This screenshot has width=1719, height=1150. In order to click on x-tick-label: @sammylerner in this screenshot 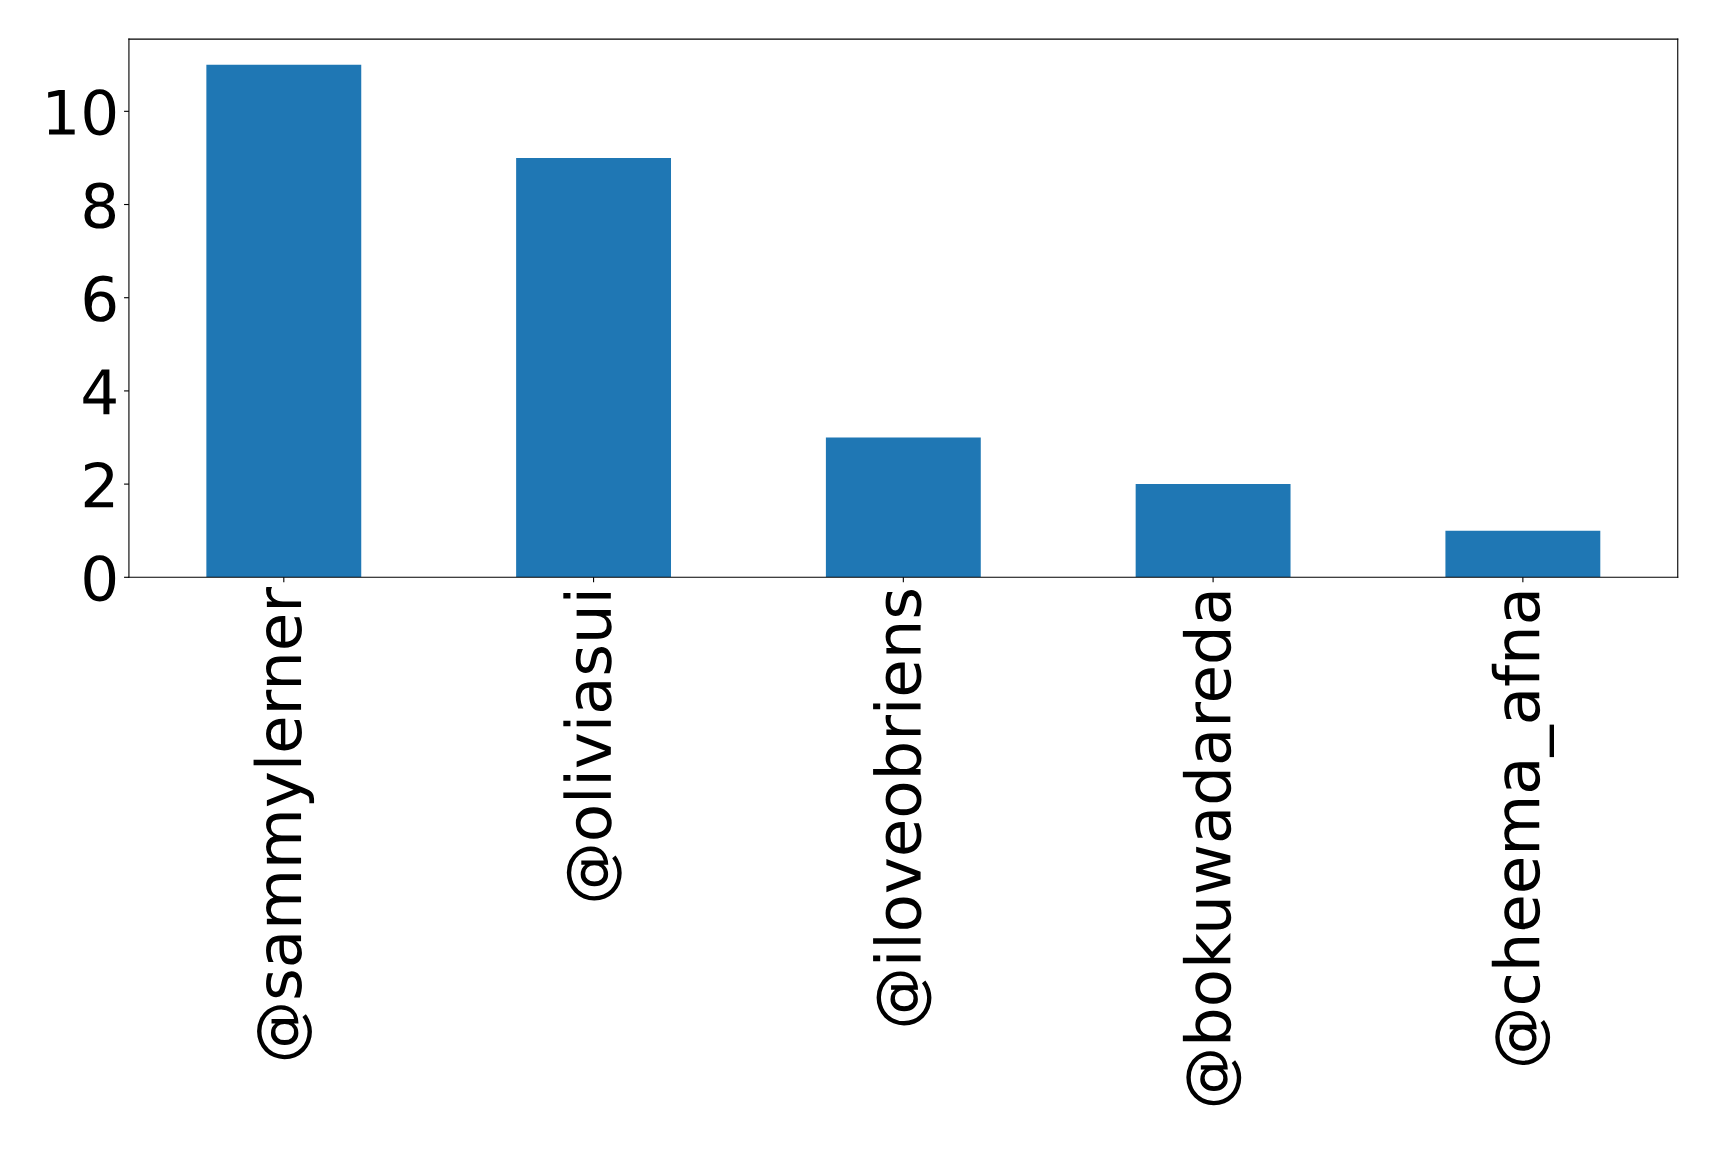, I will do `click(284, 823)`.